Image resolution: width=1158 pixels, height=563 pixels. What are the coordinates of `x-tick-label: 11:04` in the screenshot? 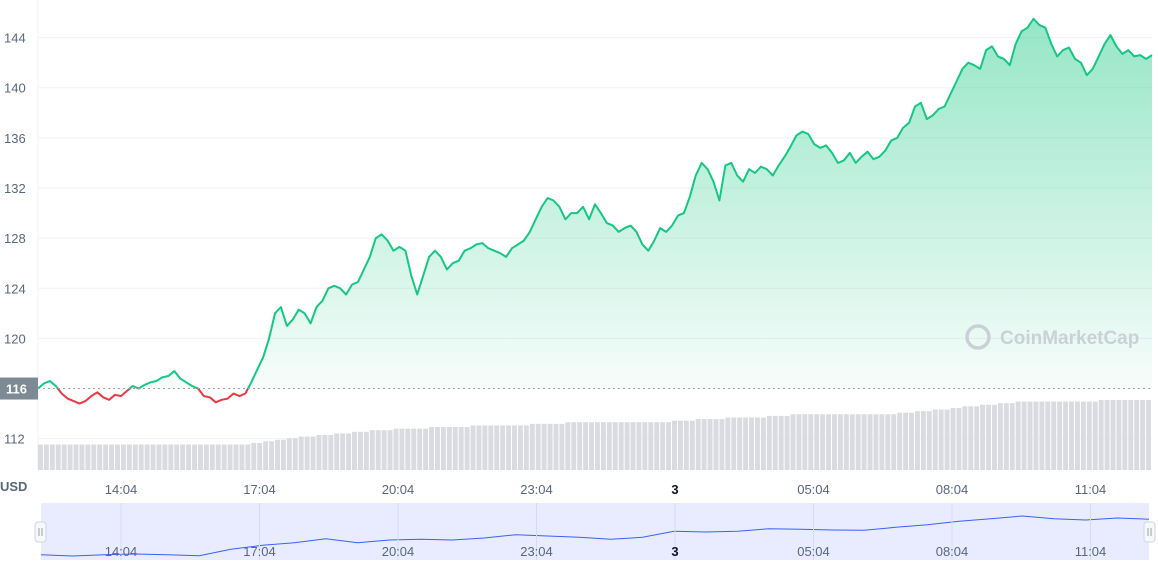 It's located at (1091, 489).